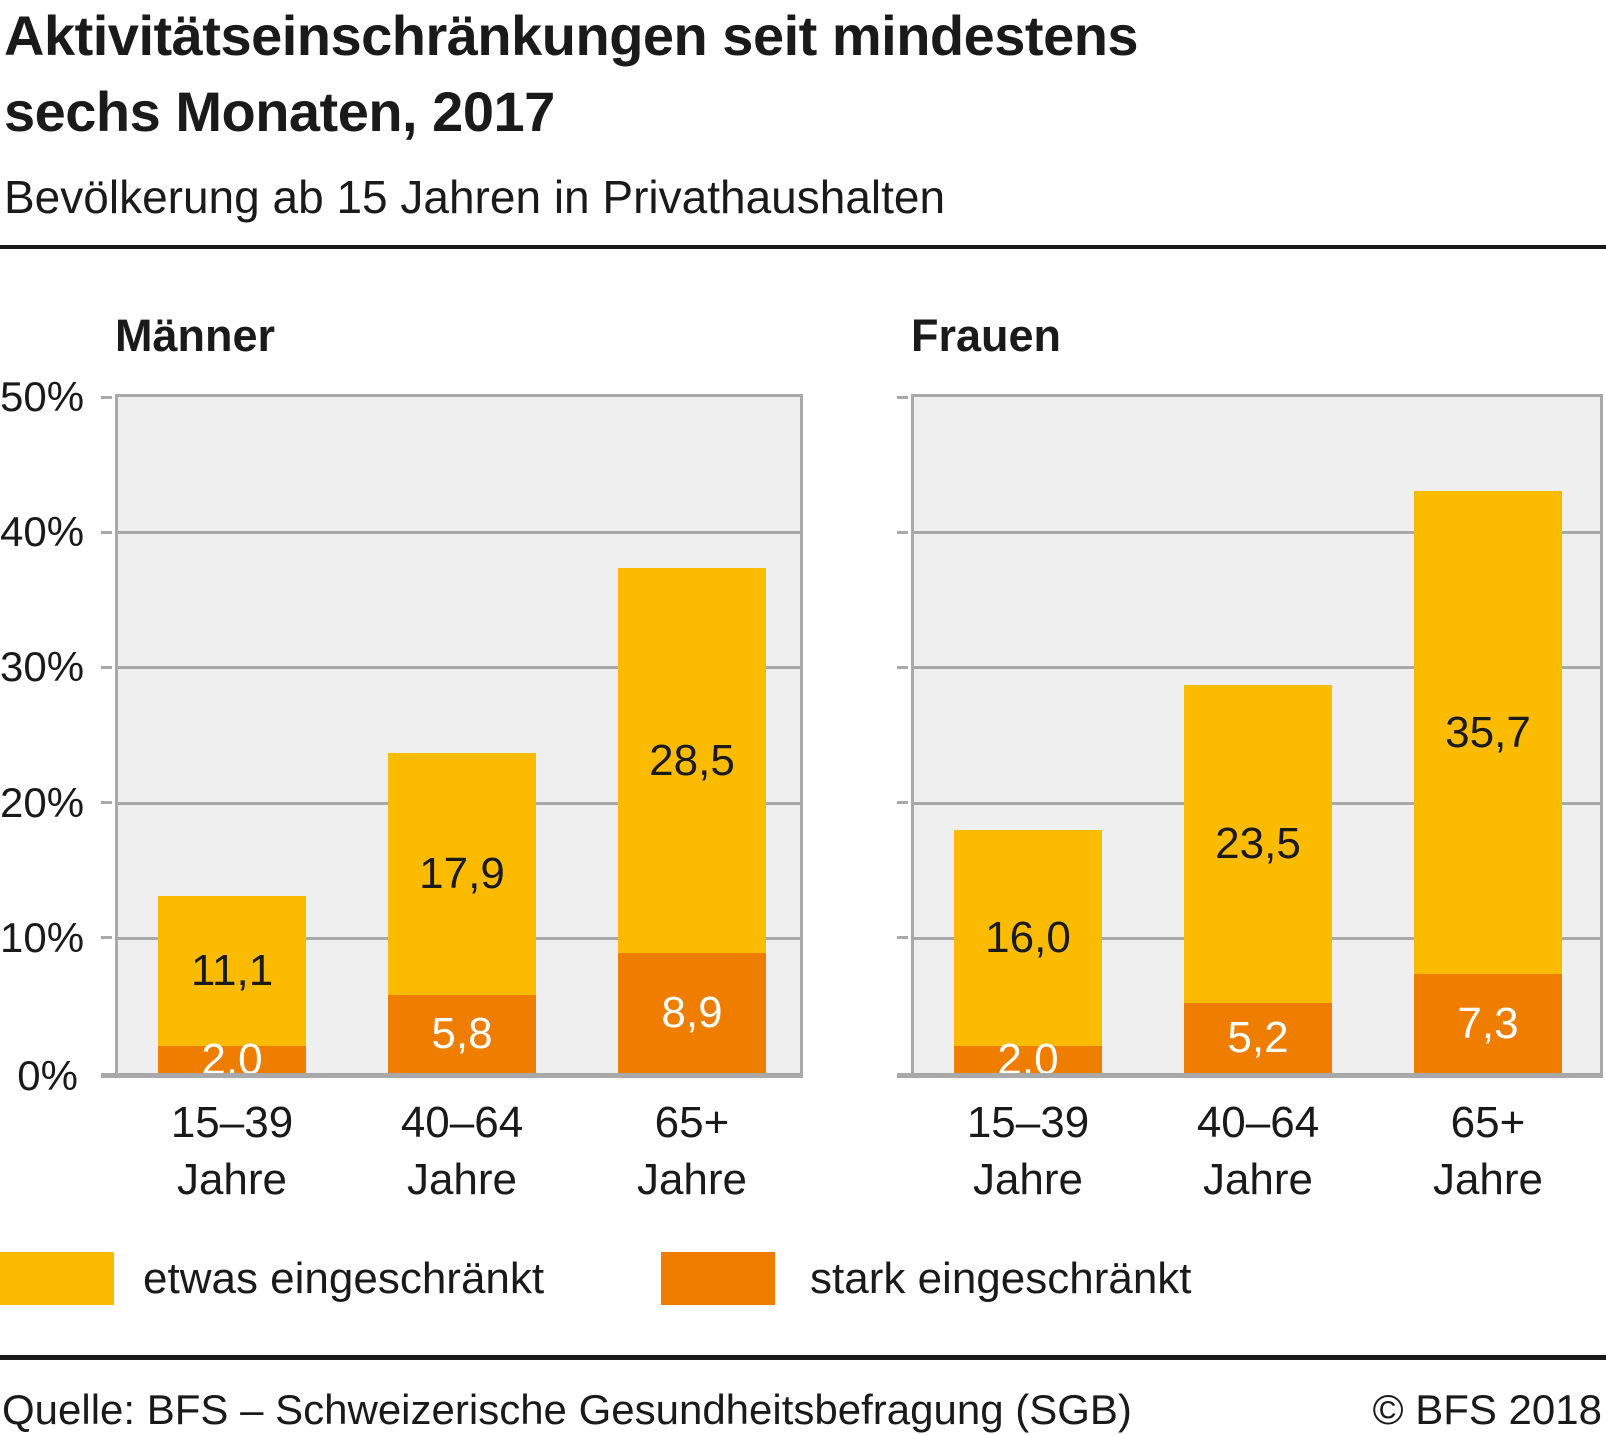 Image resolution: width=1606 pixels, height=1435 pixels. Describe the element at coordinates (718, 1278) in the screenshot. I see `legend-swatch-stark` at that location.